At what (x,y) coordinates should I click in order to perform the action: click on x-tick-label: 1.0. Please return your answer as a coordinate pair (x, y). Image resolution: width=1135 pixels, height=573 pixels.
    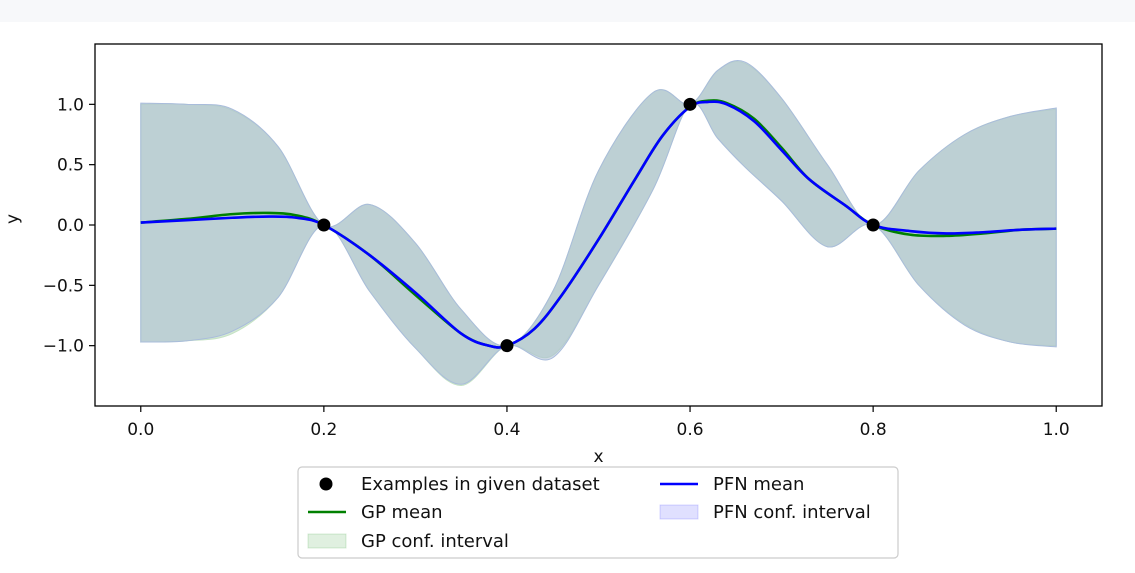
    Looking at the image, I should click on (1056, 430).